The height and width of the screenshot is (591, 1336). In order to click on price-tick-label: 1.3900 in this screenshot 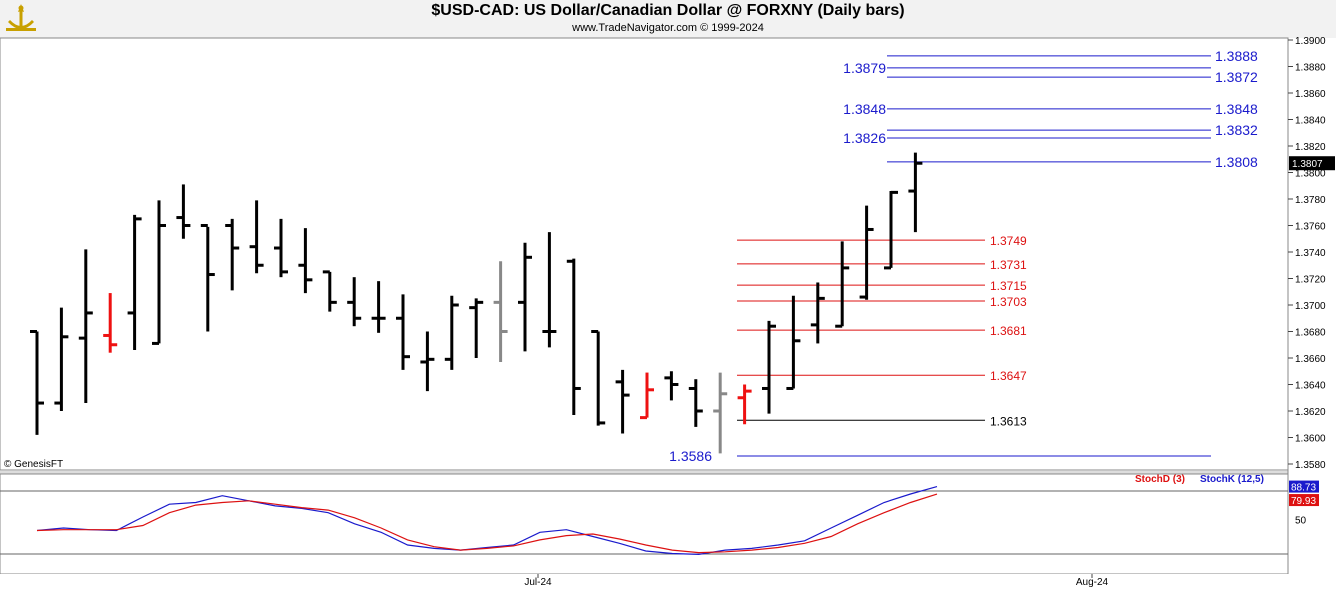, I will do `click(1310, 41)`.